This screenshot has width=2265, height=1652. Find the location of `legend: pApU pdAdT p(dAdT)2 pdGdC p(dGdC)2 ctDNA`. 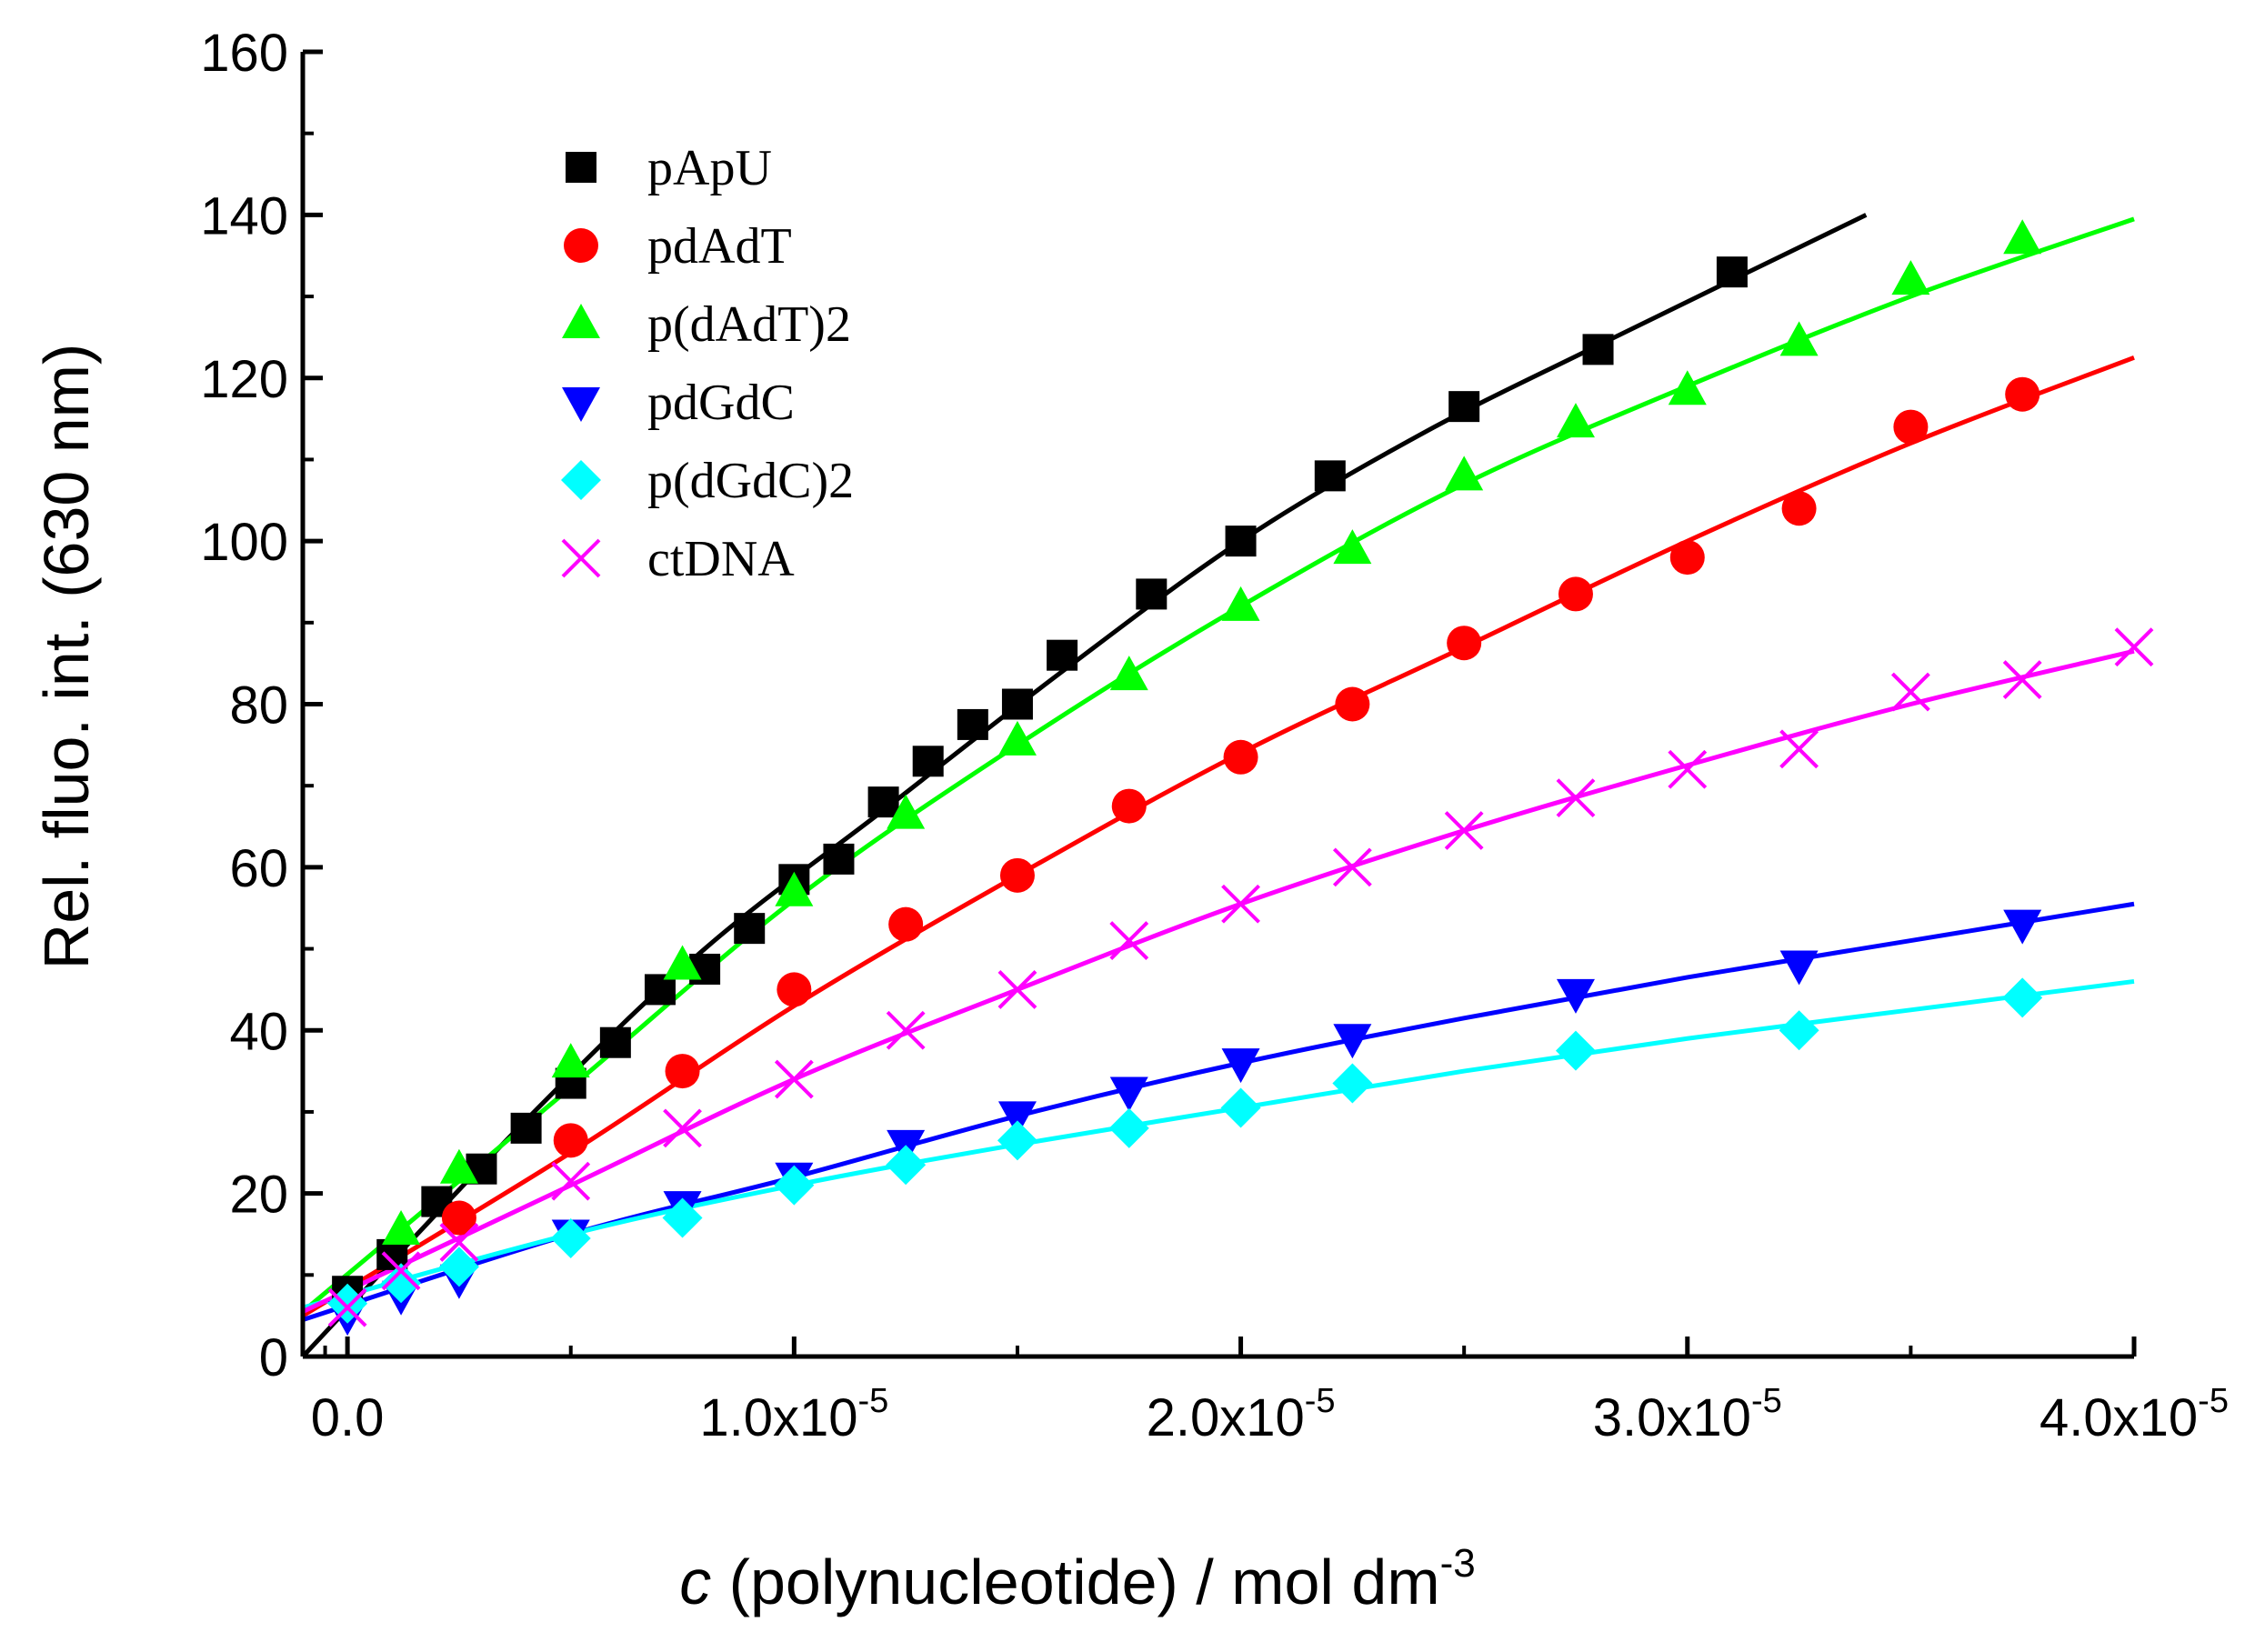

legend: pApU pdAdT p(dAdT)2 pdGdC p(dGdC)2 ctDNA is located at coordinates (707, 363).